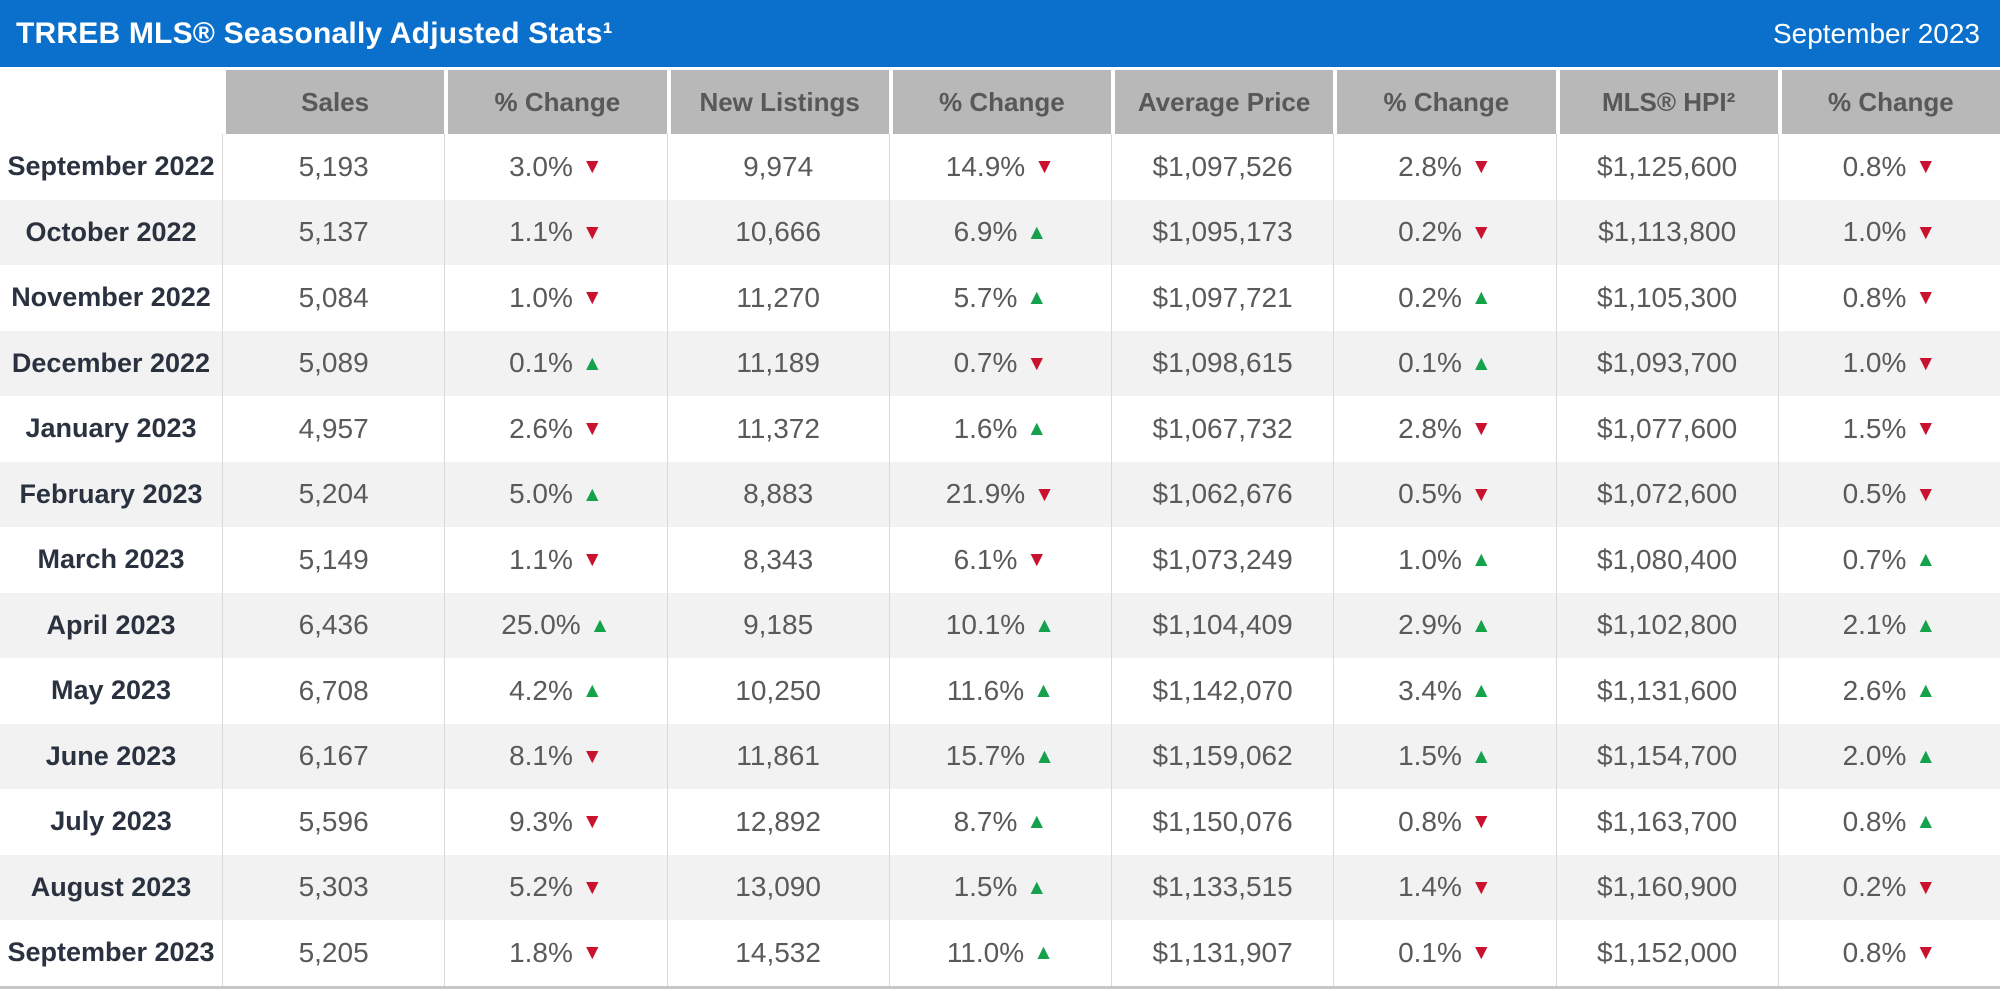  What do you see at coordinates (1444, 953) in the screenshot?
I see `cell-average-price-change: 0.1% ▼` at bounding box center [1444, 953].